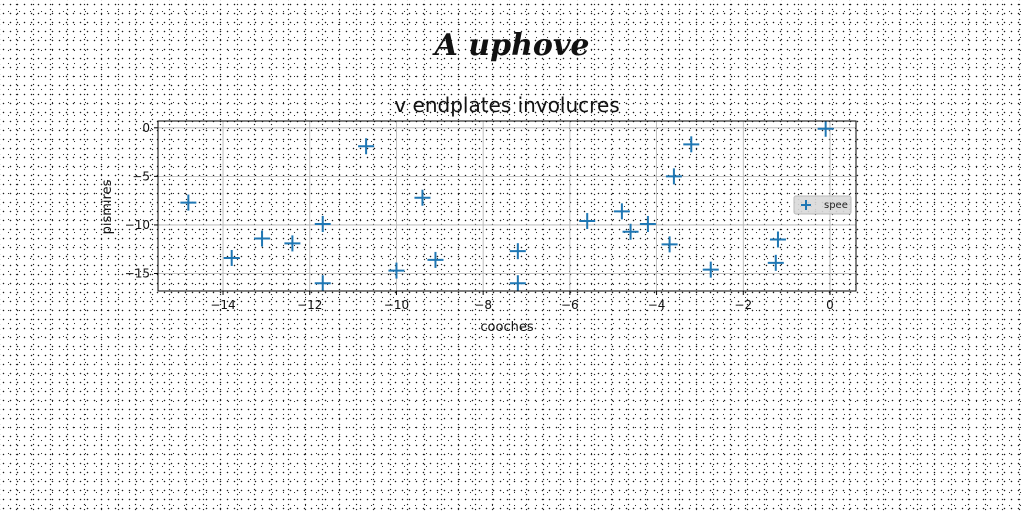 This screenshot has width=1024, height=512. What do you see at coordinates (830, 305) in the screenshot?
I see `x-tick-label: 0` at bounding box center [830, 305].